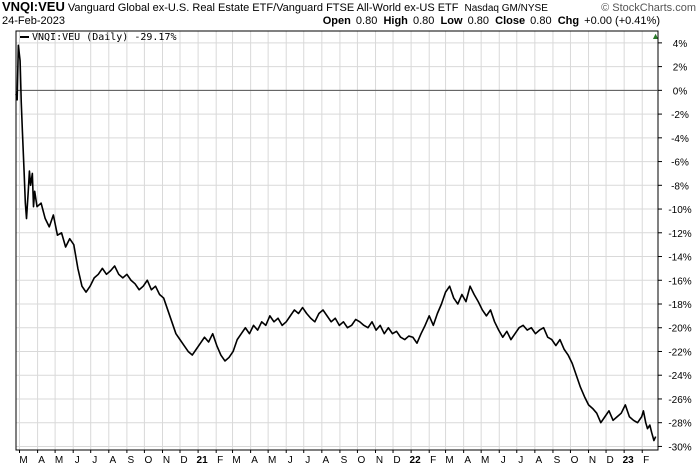 This screenshot has height=466, width=700. I want to click on close-label: Close, so click(510, 21).